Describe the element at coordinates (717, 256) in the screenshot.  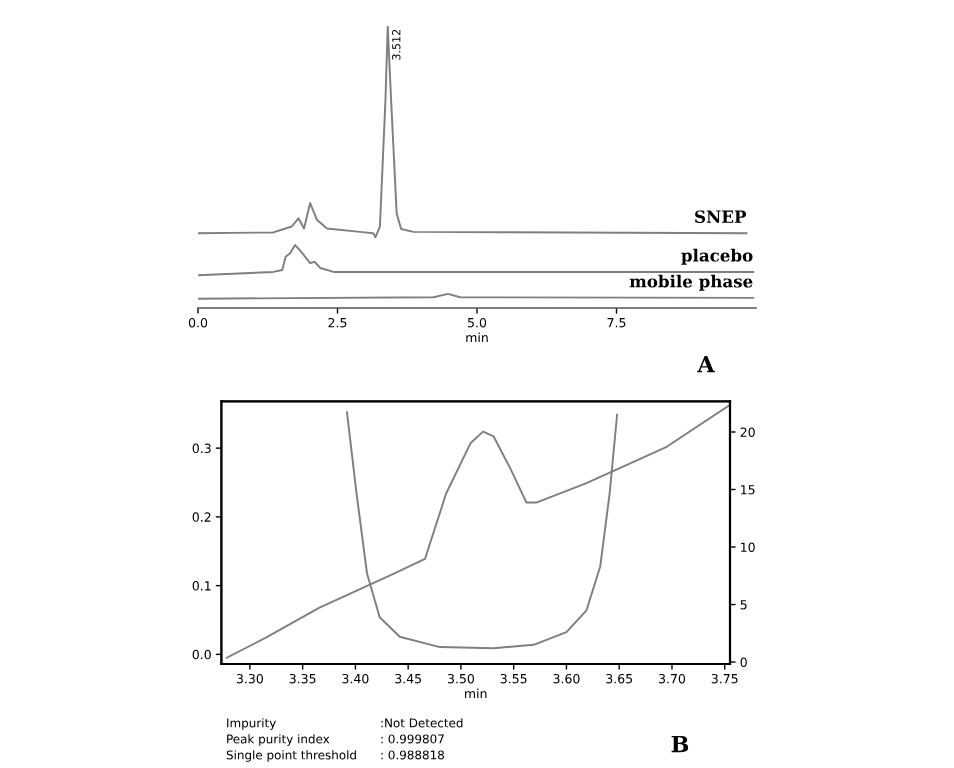
I see `series-label: placebo` at that location.